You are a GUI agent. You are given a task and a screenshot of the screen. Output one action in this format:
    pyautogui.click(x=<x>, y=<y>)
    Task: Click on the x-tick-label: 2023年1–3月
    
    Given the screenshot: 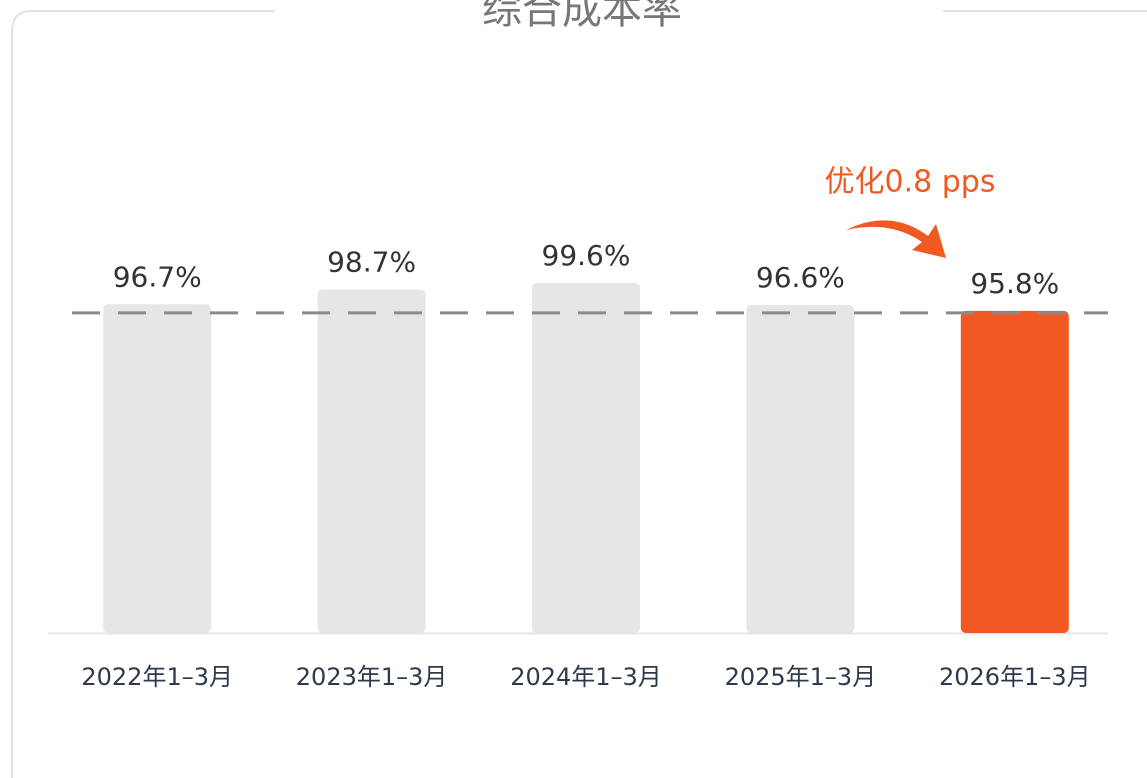 What is the action you would take?
    pyautogui.click(x=372, y=677)
    